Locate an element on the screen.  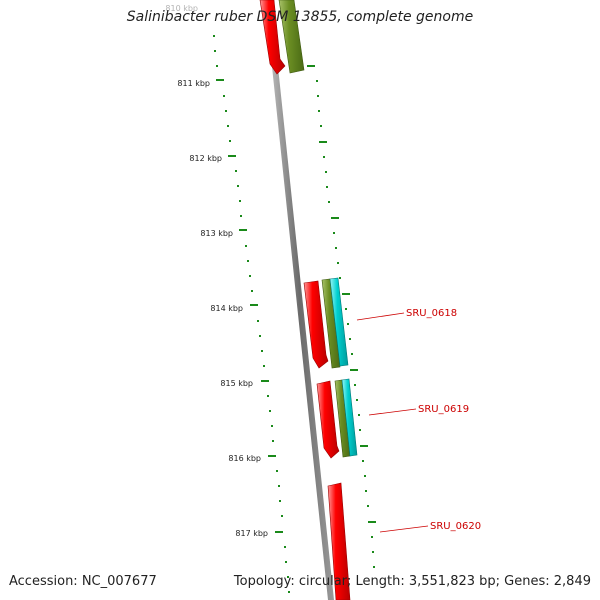
right-tick-ring is located at coordinates (341, 316).